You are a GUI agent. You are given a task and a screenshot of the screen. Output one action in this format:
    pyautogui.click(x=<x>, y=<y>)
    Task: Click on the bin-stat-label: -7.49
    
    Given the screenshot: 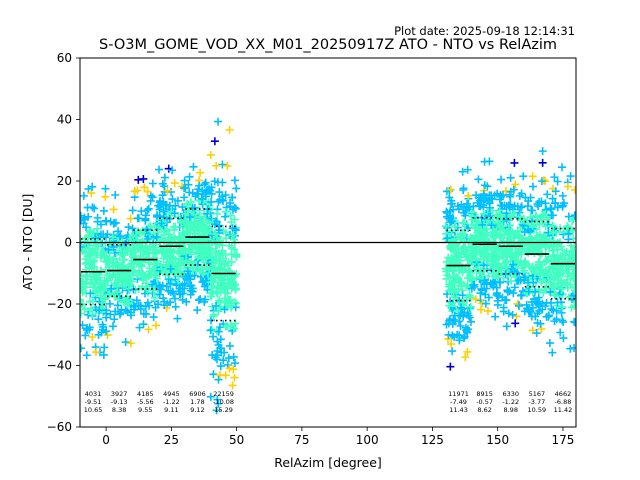 What is the action you would take?
    pyautogui.click(x=458, y=402)
    